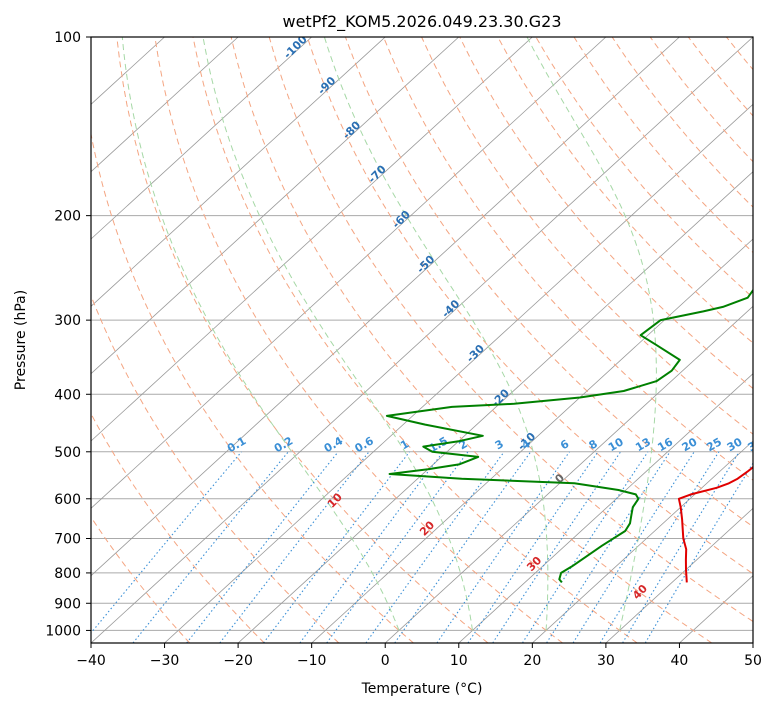 This screenshot has height=708, width=775. I want to click on y-tick-label: 300, so click(67, 321).